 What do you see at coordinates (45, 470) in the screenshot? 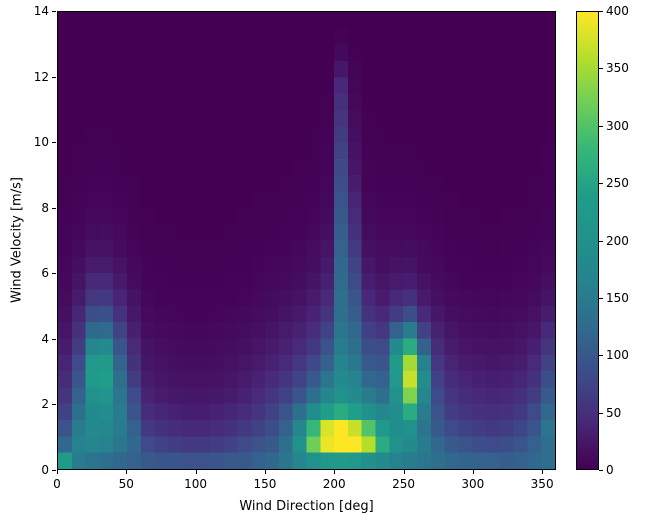
I see `y-tick-label: 0` at bounding box center [45, 470].